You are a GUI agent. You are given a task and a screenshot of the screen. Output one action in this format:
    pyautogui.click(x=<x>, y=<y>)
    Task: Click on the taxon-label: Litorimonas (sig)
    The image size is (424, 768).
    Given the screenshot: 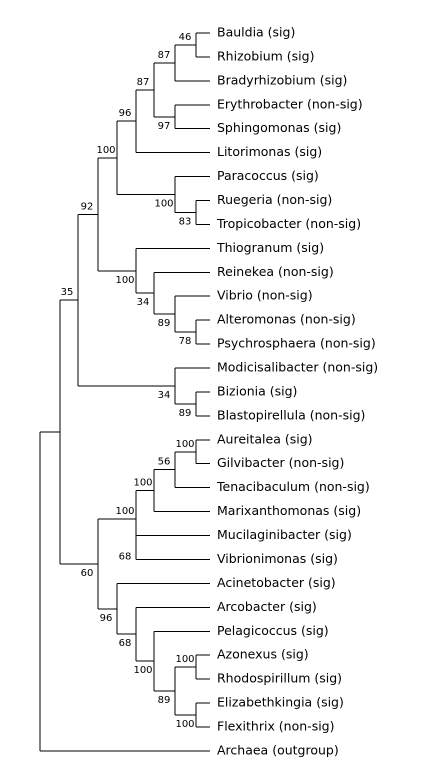 What is the action you would take?
    pyautogui.click(x=269, y=151)
    